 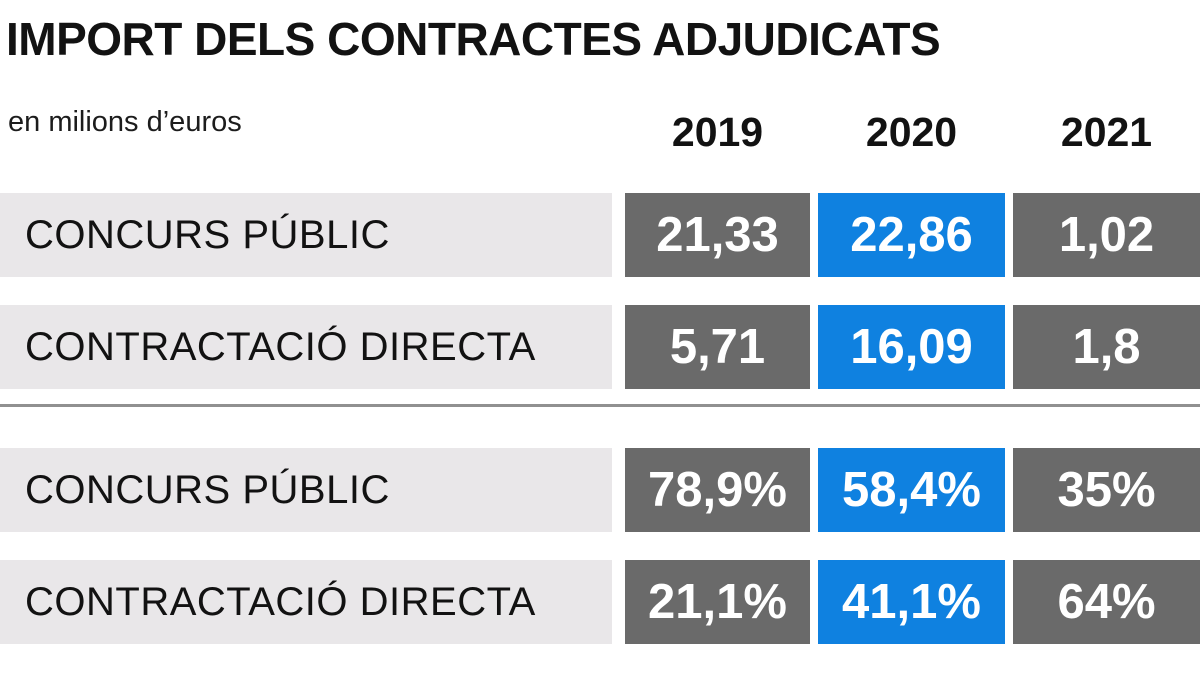 I want to click on table-row-contractacio-directa-percent: CONTRACTACIÓ DIRECTA 21,1% 41,1% 64%, so click(x=600, y=602).